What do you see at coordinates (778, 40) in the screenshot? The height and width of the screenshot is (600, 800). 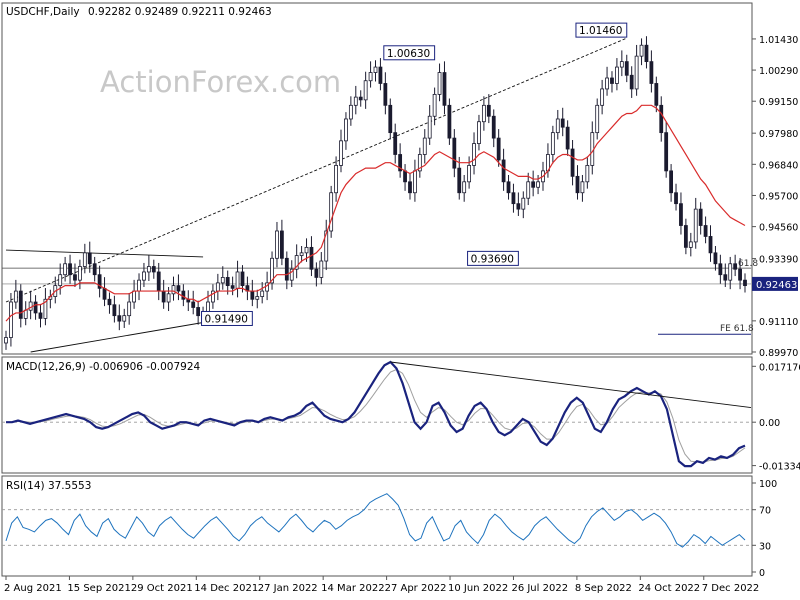 I see `price-tick-label: 1.01430` at bounding box center [778, 40].